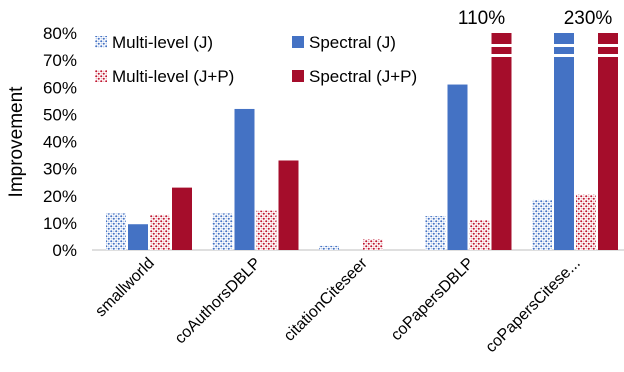 Image resolution: width=624 pixels, height=372 pixels. Describe the element at coordinates (326, 299) in the screenshot. I see `x-tick-label: citationCiteseer` at that location.